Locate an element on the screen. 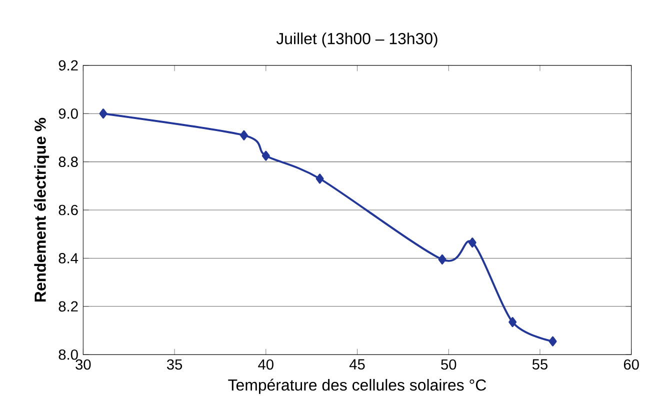 The height and width of the screenshot is (419, 651). chart-title: Juillet (13h00 – 13h30) is located at coordinates (357, 40).